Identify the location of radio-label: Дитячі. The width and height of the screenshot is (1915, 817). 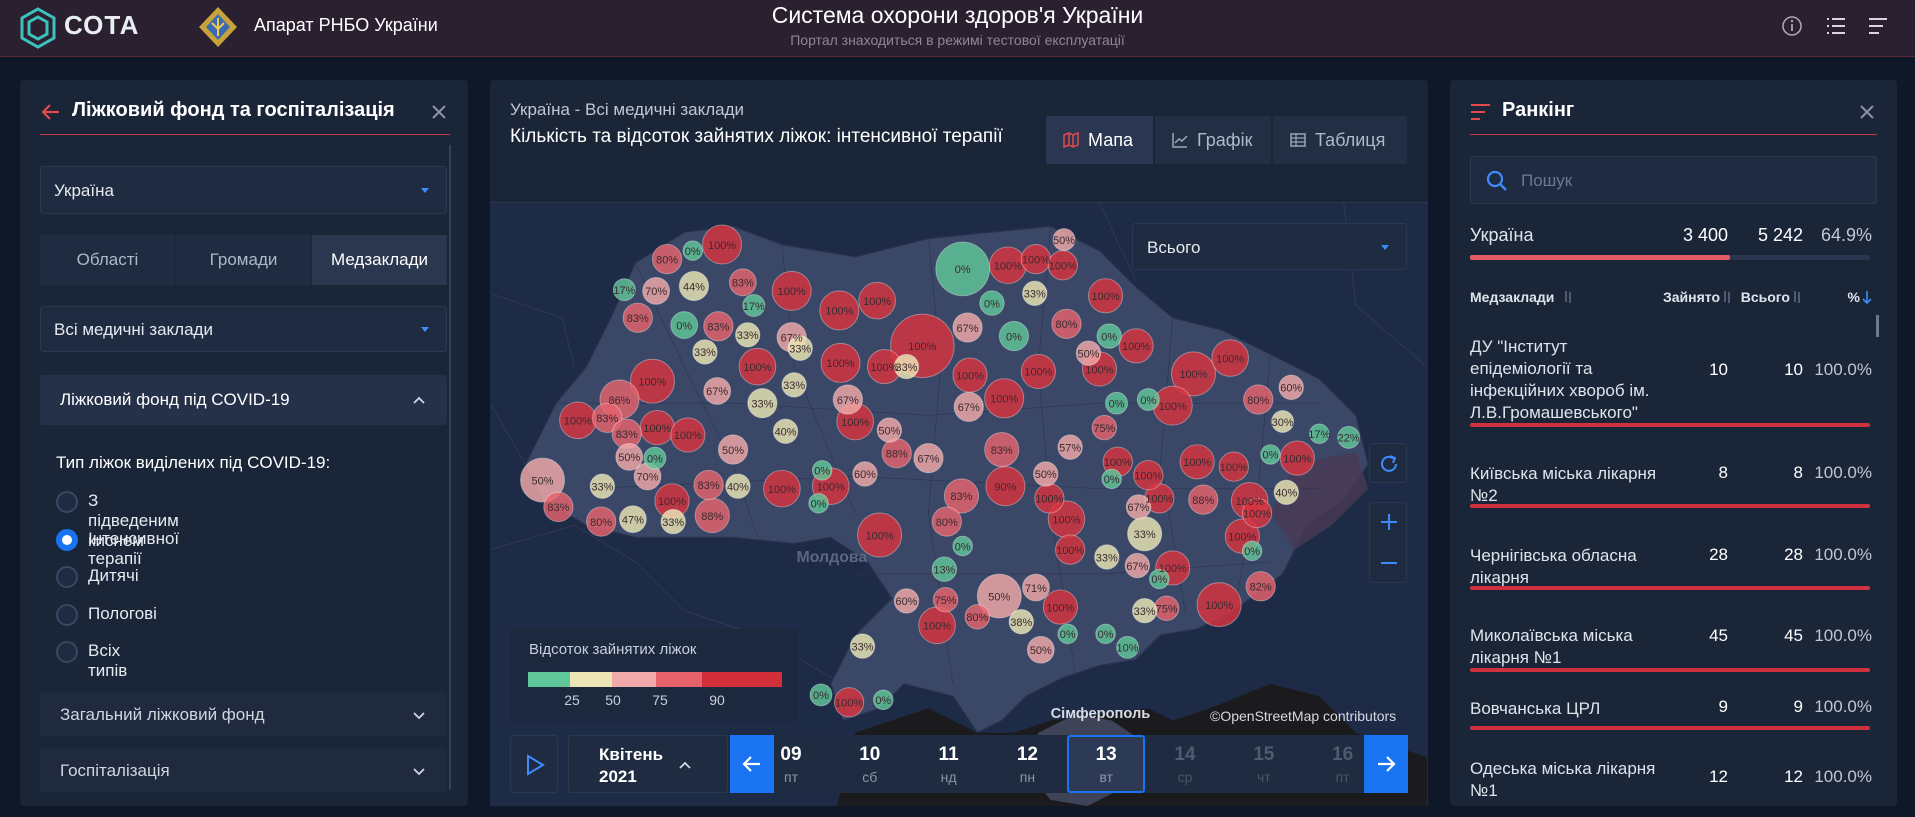
(113, 575).